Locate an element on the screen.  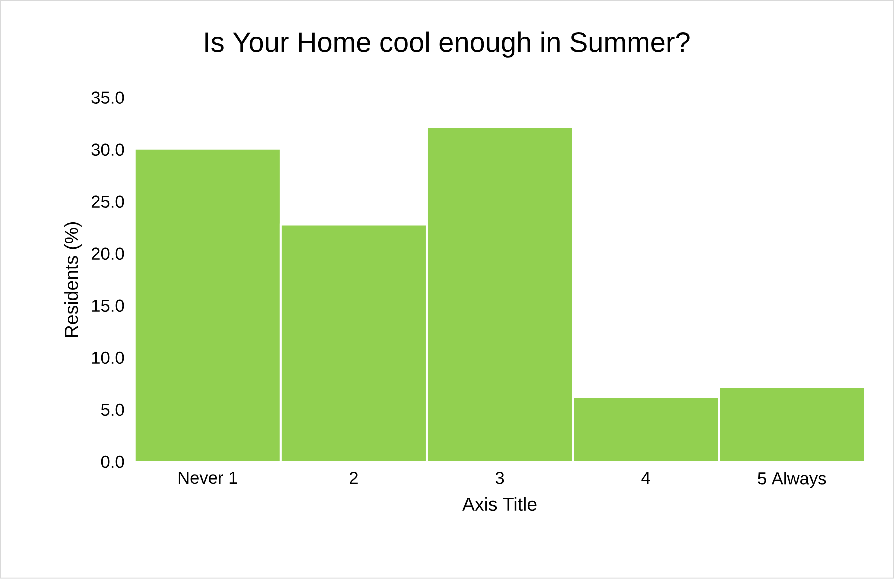
y-tick-label: 25.0 is located at coordinates (108, 202).